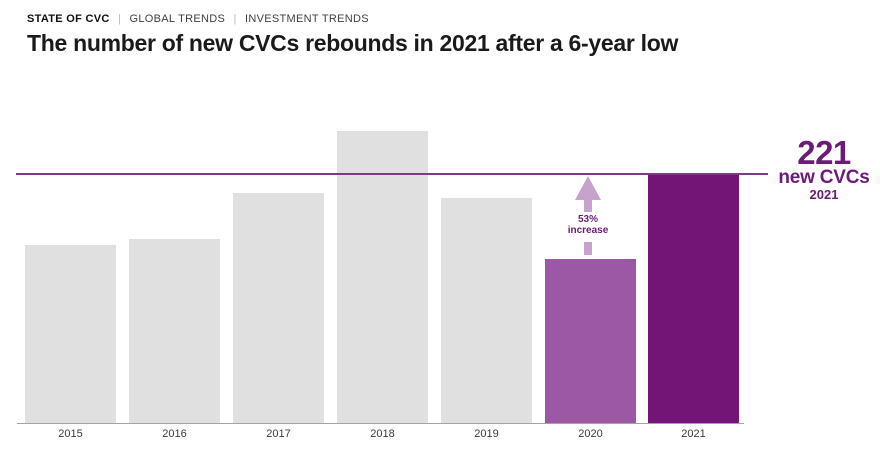 The width and height of the screenshot is (880, 454). Describe the element at coordinates (278, 307) in the screenshot. I see `bar-2017` at that location.